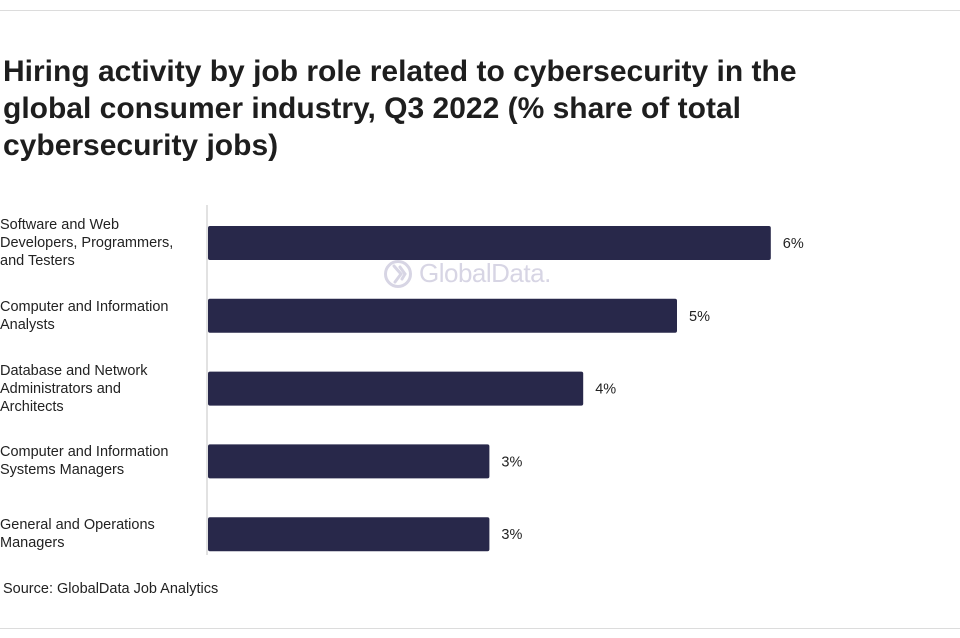 The image size is (960, 638). Describe the element at coordinates (77, 525) in the screenshot. I see `category-label-line: General and Operations` at that location.